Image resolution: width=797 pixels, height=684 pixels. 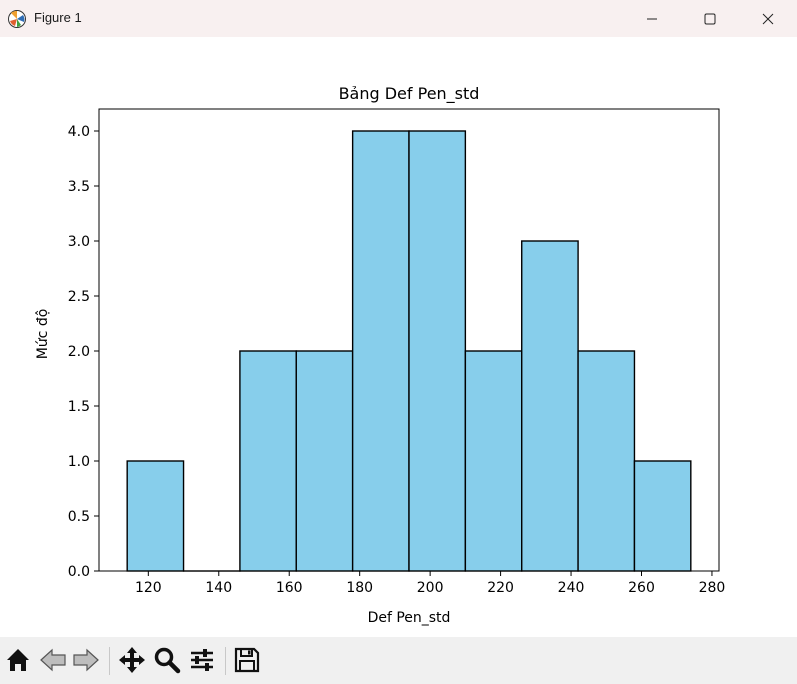 What do you see at coordinates (398, 18) in the screenshot?
I see `window-titlebar: Figure 1` at bounding box center [398, 18].